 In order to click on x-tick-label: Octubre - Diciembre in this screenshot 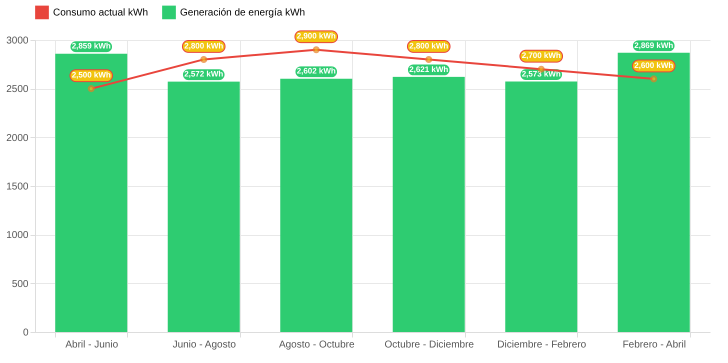, I will do `click(429, 345)`.